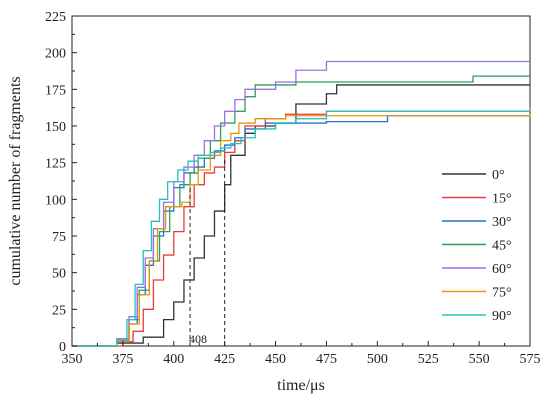 The image size is (550, 407). Describe the element at coordinates (55, 200) in the screenshot. I see `y-tick-label: 100` at that location.